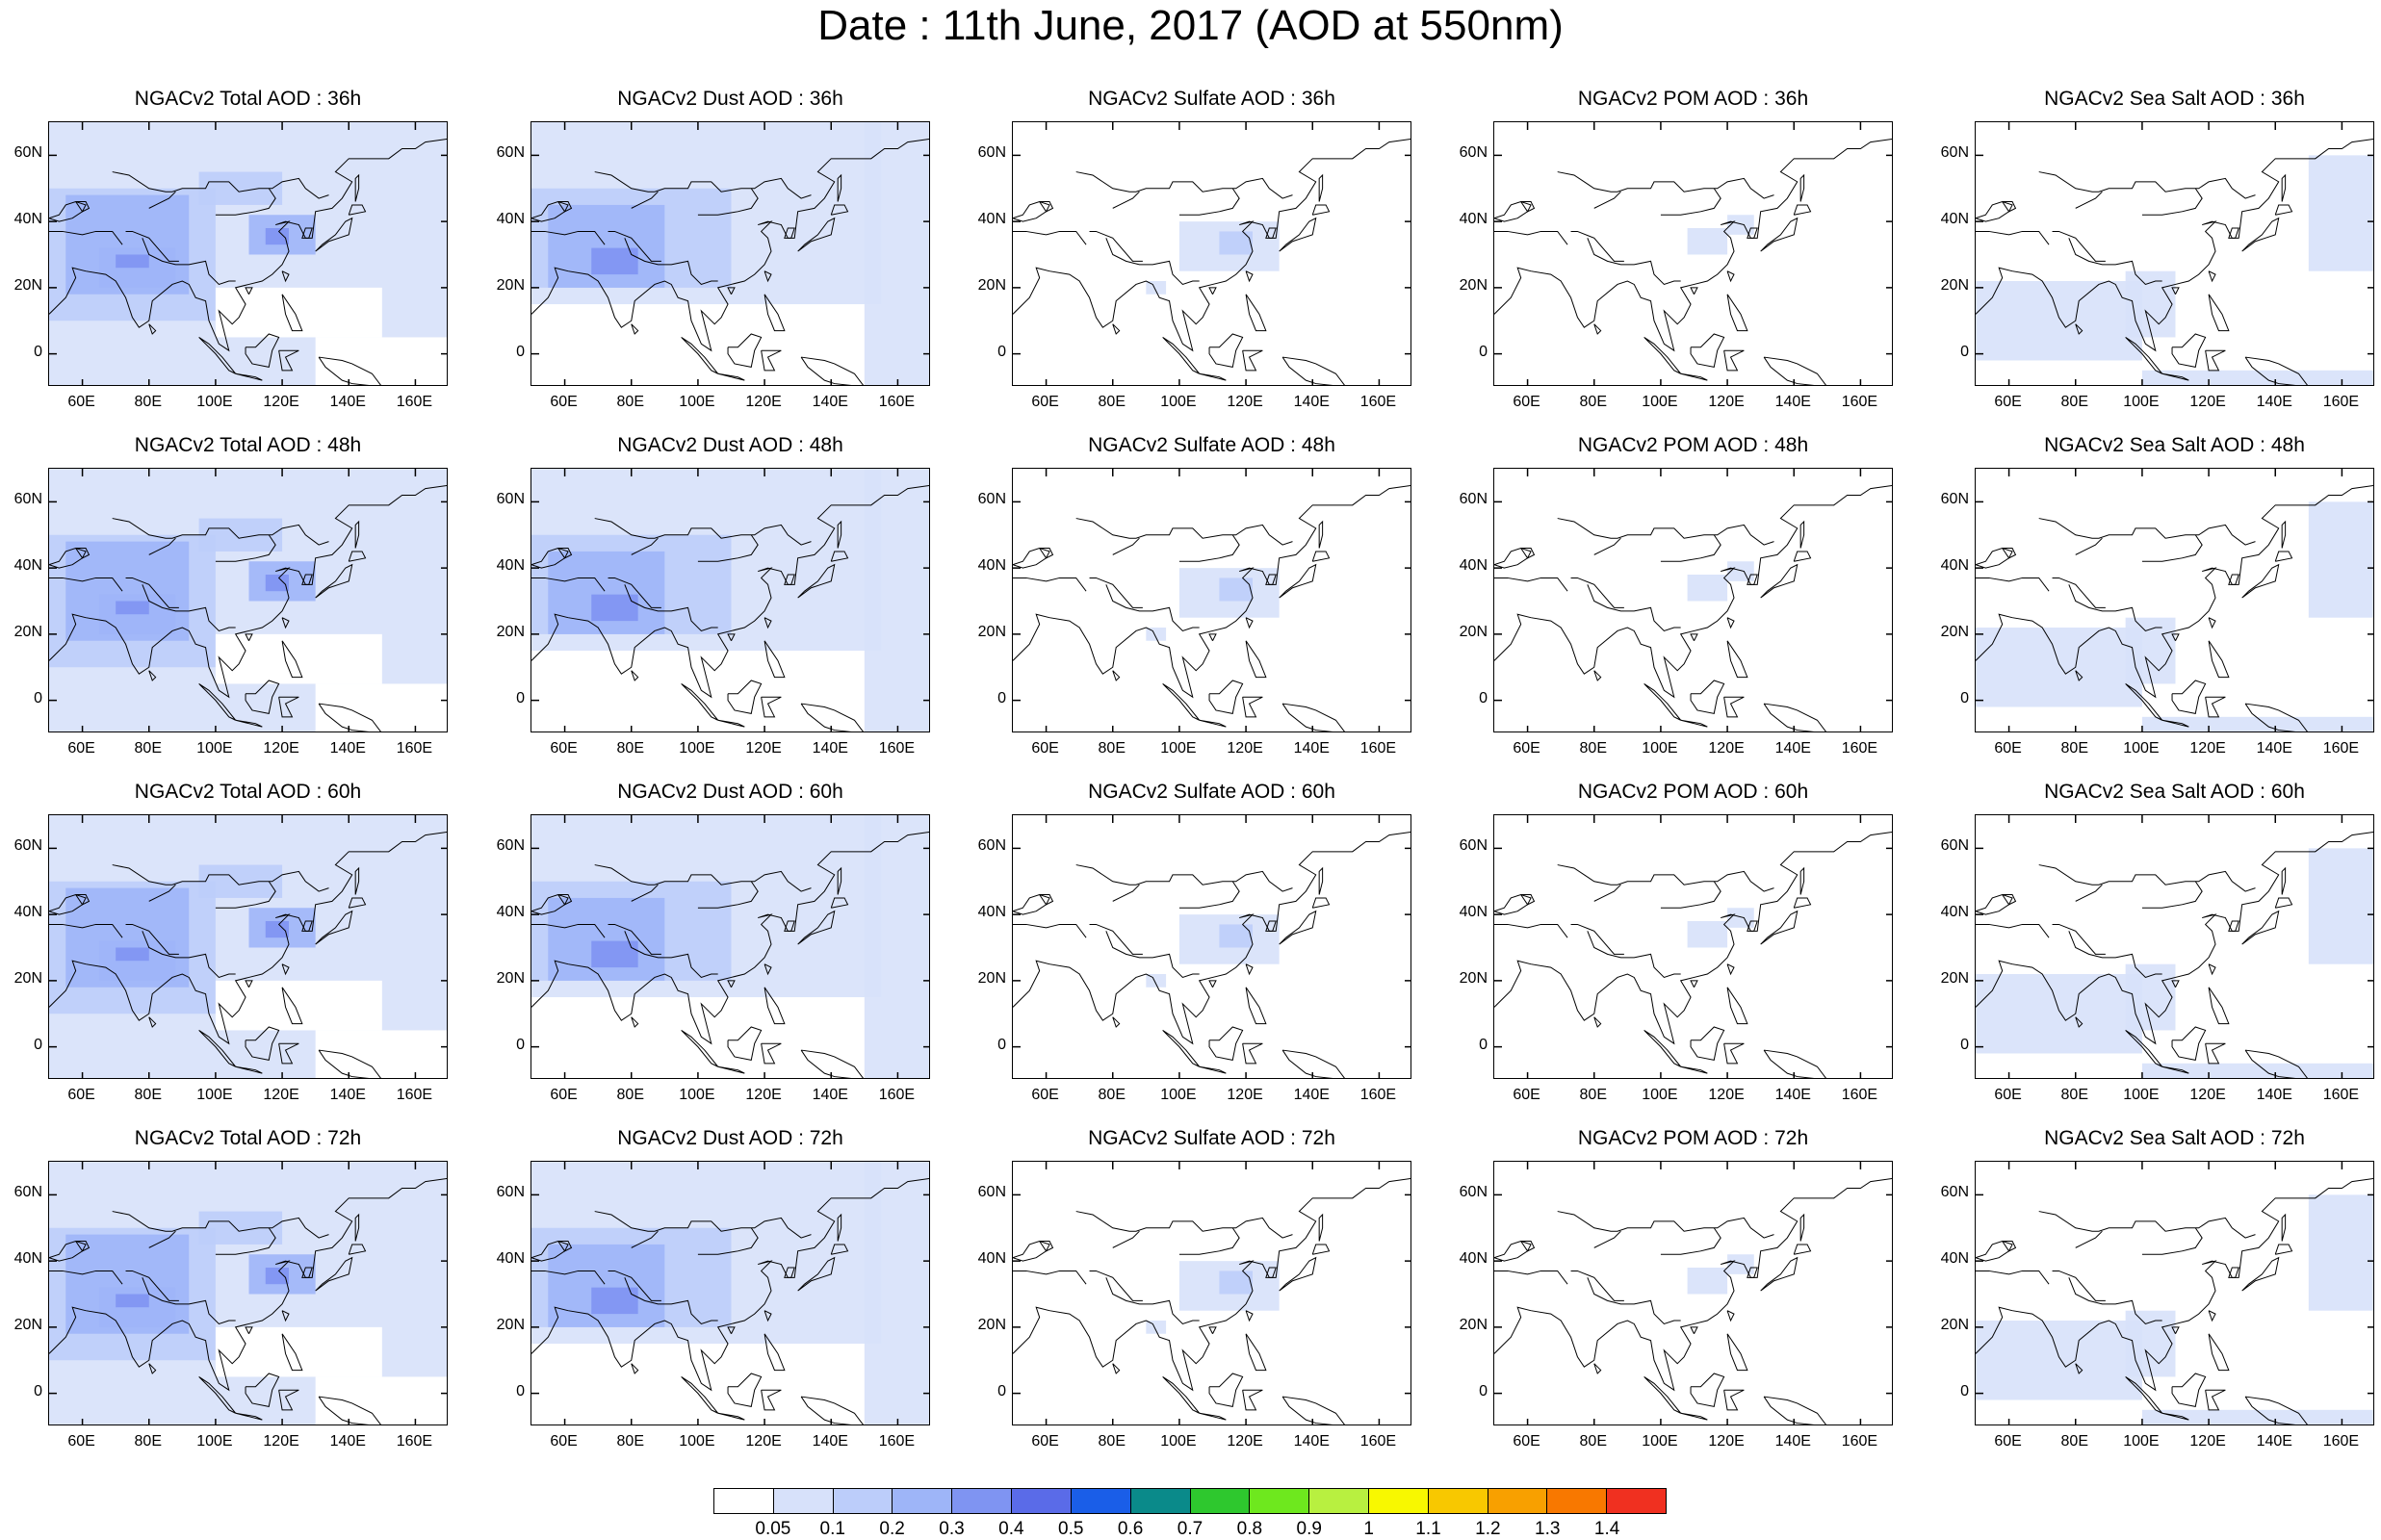 The height and width of the screenshot is (1540, 2381). I want to click on lat-label: 40N, so click(985, 912).